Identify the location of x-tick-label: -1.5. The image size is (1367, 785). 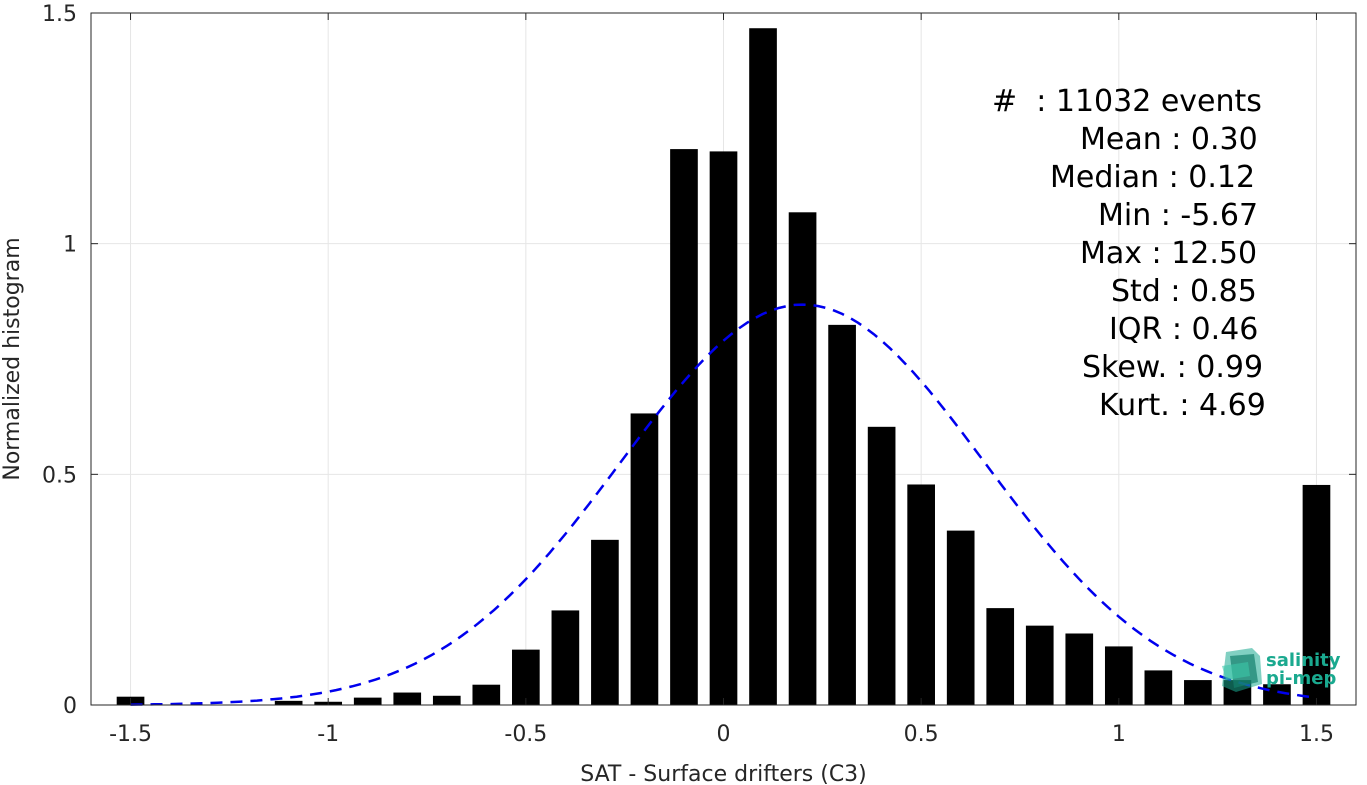
(130, 734).